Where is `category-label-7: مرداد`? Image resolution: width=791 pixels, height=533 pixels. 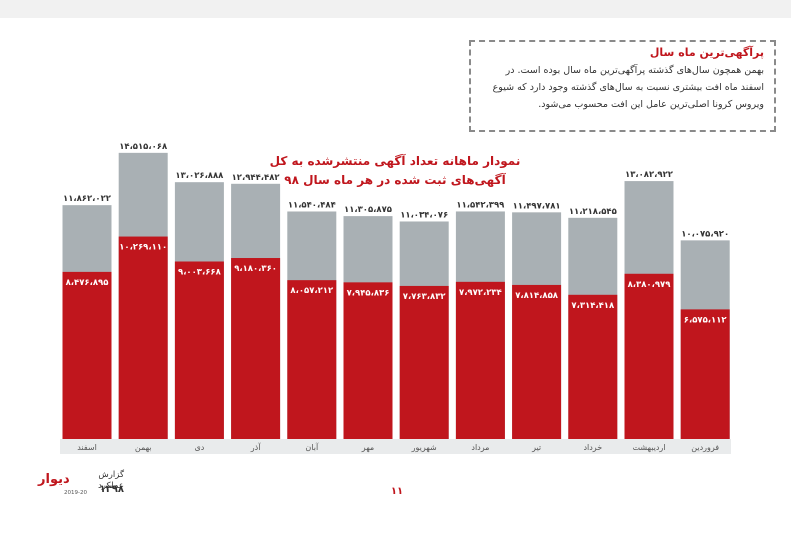 category-label-7: مرداد is located at coordinates (480, 447).